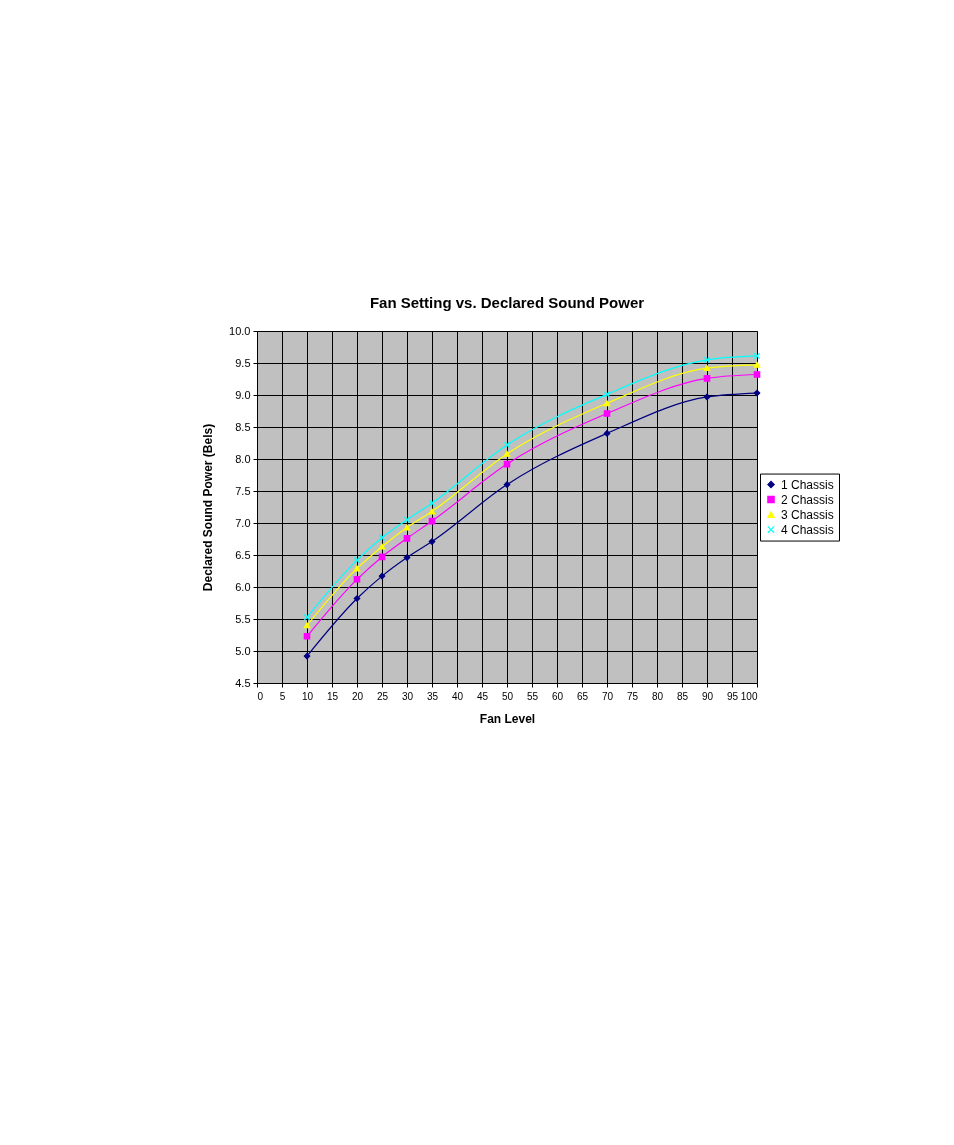 This screenshot has width=954, height=1145. Describe the element at coordinates (243, 490) in the screenshot. I see `y-tick-label: 7.5` at that location.